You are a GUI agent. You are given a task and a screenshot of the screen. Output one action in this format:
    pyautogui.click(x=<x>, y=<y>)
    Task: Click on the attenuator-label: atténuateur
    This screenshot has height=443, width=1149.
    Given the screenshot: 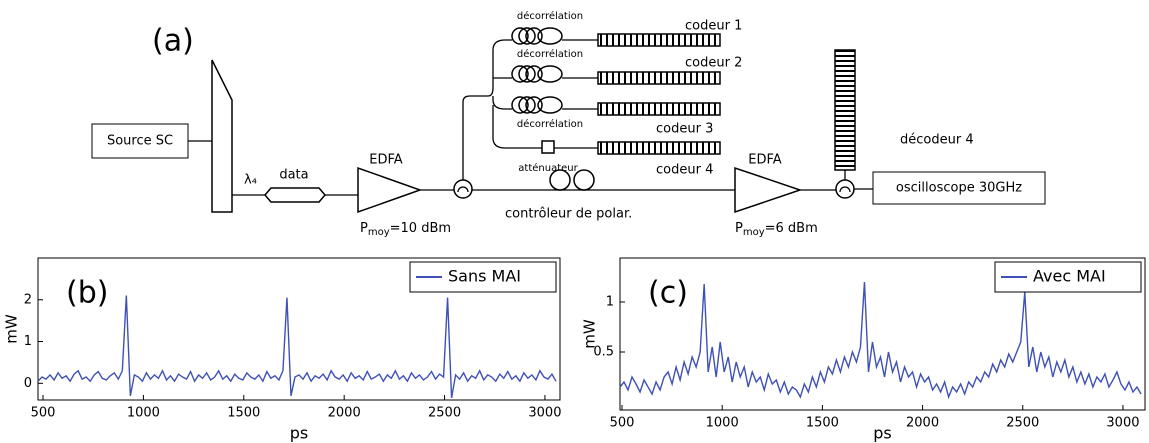 What is the action you would take?
    pyautogui.click(x=548, y=168)
    